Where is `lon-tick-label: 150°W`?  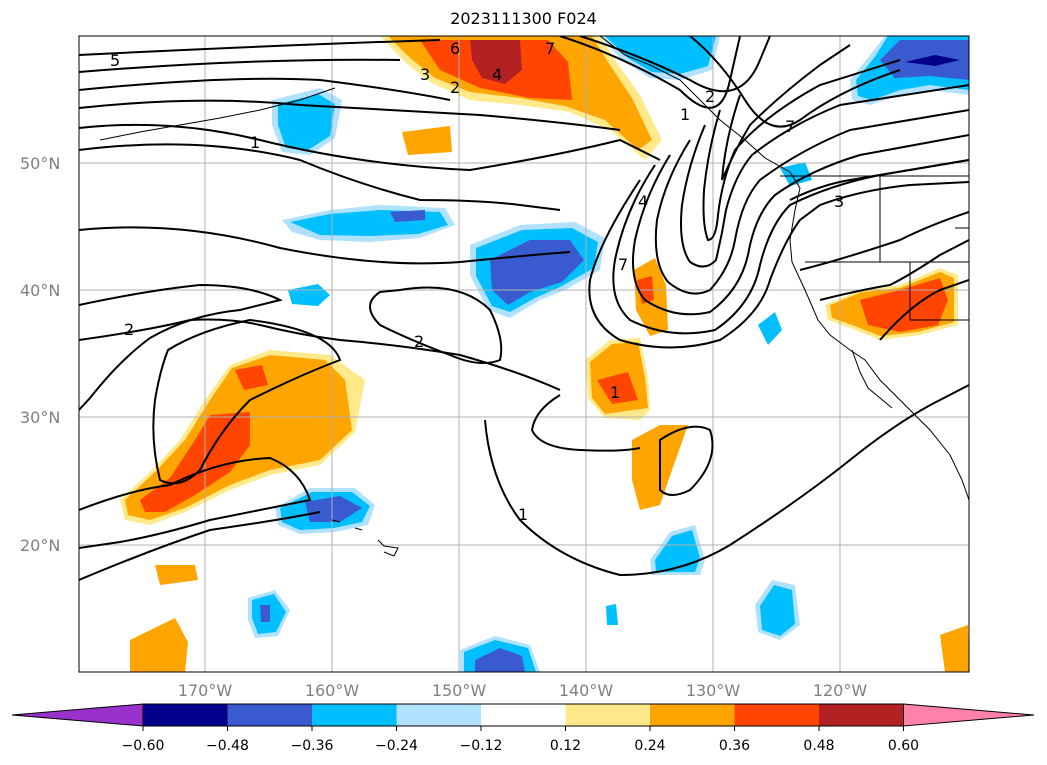
lon-tick-label: 150°W is located at coordinates (459, 690).